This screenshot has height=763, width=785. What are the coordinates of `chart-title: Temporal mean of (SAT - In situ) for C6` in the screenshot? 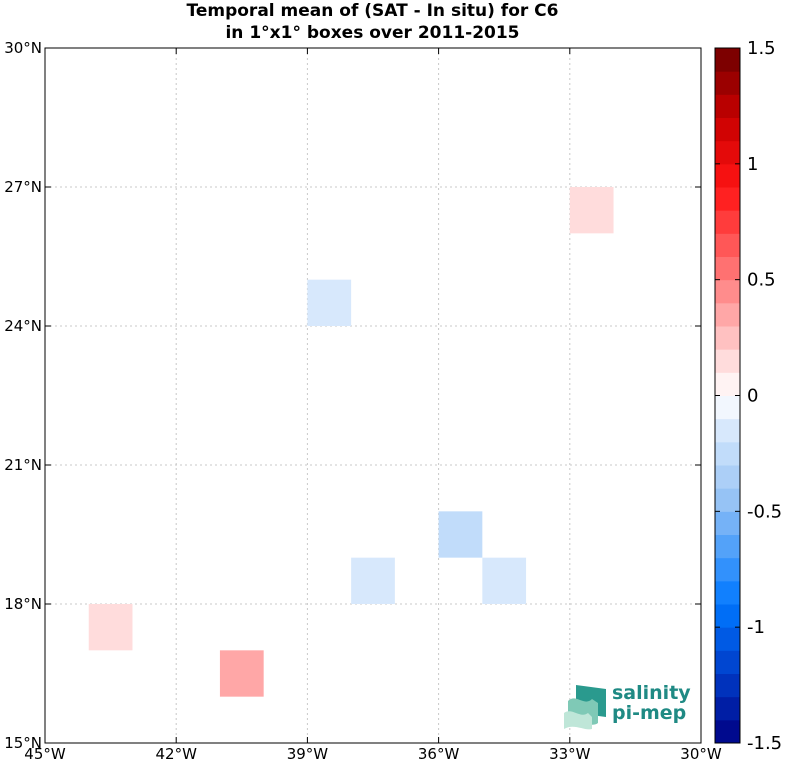 It's located at (372, 11).